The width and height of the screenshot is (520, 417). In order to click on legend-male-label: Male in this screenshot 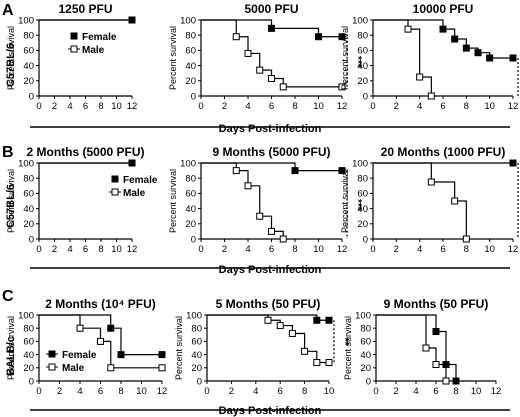, I will do `click(93, 50)`.